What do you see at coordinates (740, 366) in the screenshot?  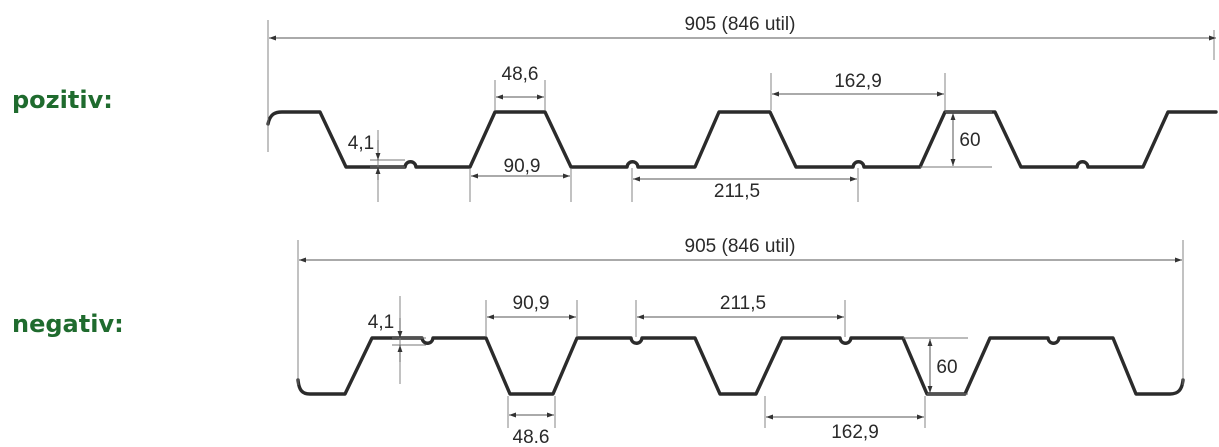 I see `negative-profile-outline` at bounding box center [740, 366].